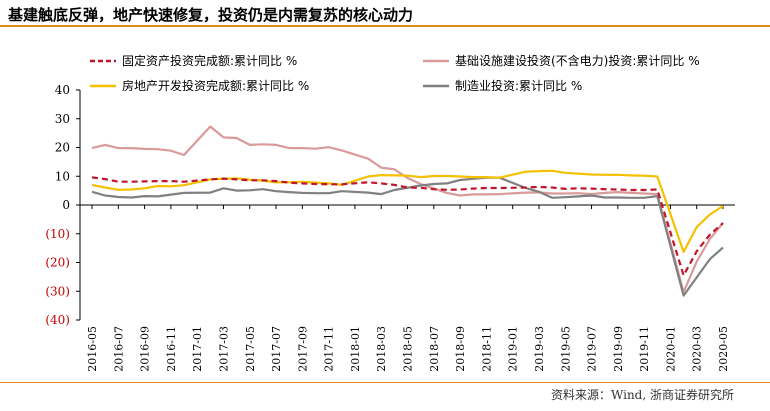  What do you see at coordinates (642, 395) in the screenshot?
I see `source-note: 资料来源：Wind, 浙商证券研究所` at bounding box center [642, 395].